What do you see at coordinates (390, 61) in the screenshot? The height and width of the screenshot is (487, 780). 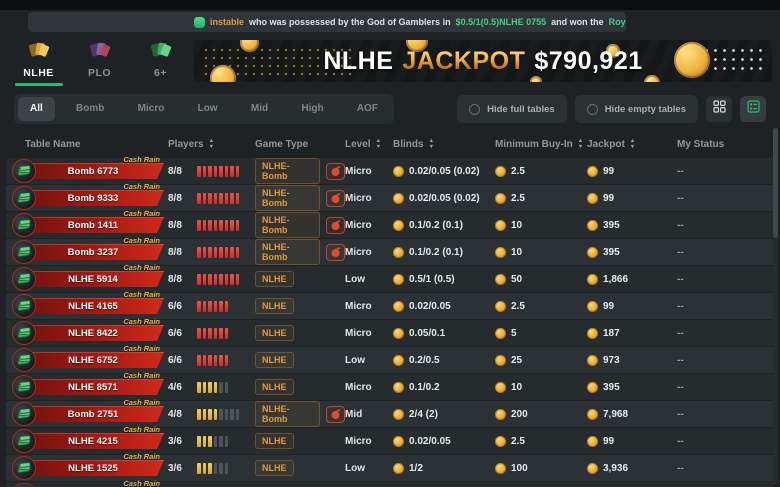 I see `nav-row: NLHE PLO 6+` at bounding box center [390, 61].